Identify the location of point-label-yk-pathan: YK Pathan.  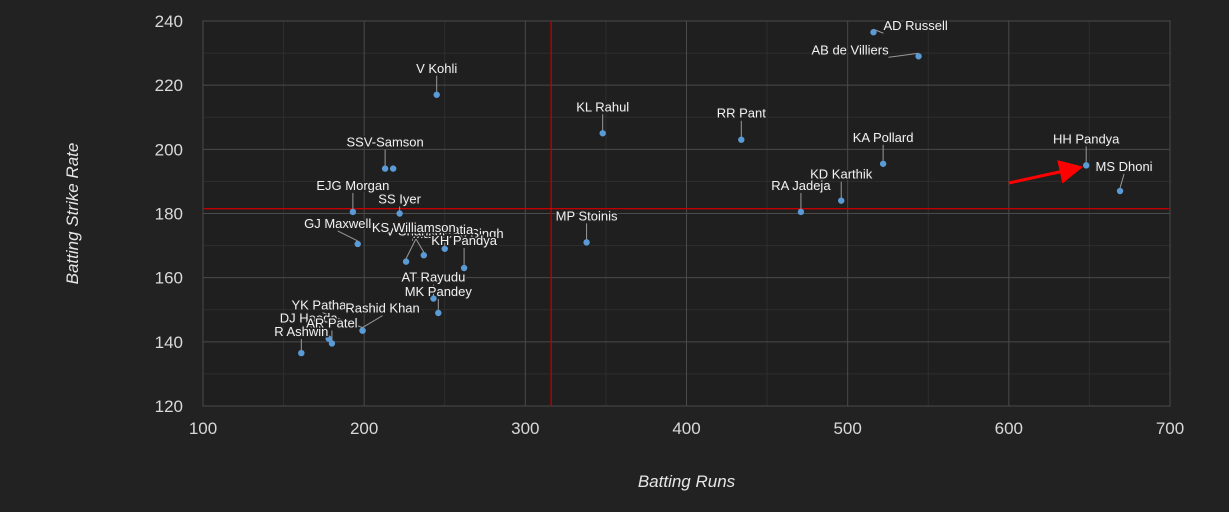
(322, 305).